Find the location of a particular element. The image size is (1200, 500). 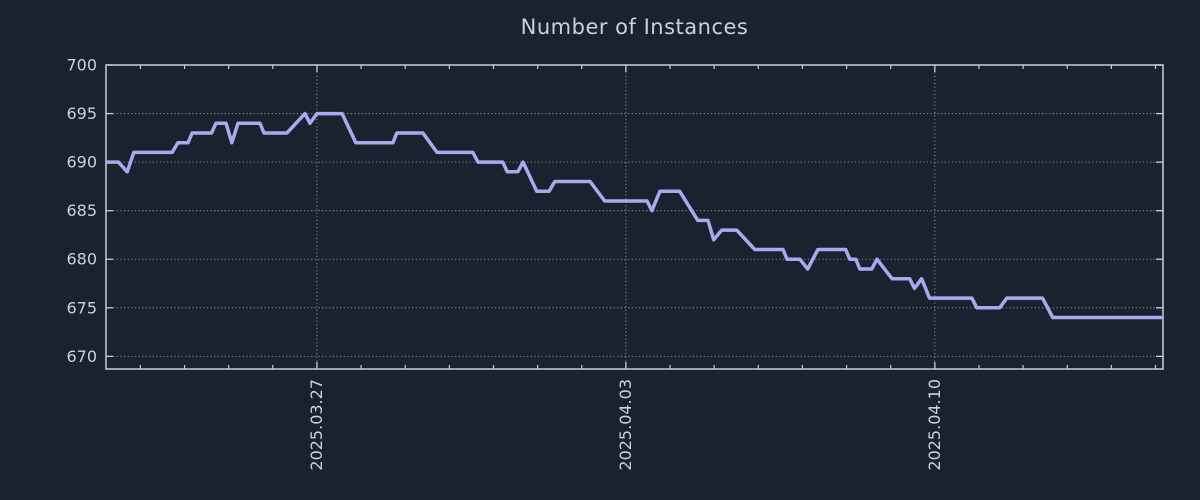

y-tick-label: 690 is located at coordinates (81, 162).